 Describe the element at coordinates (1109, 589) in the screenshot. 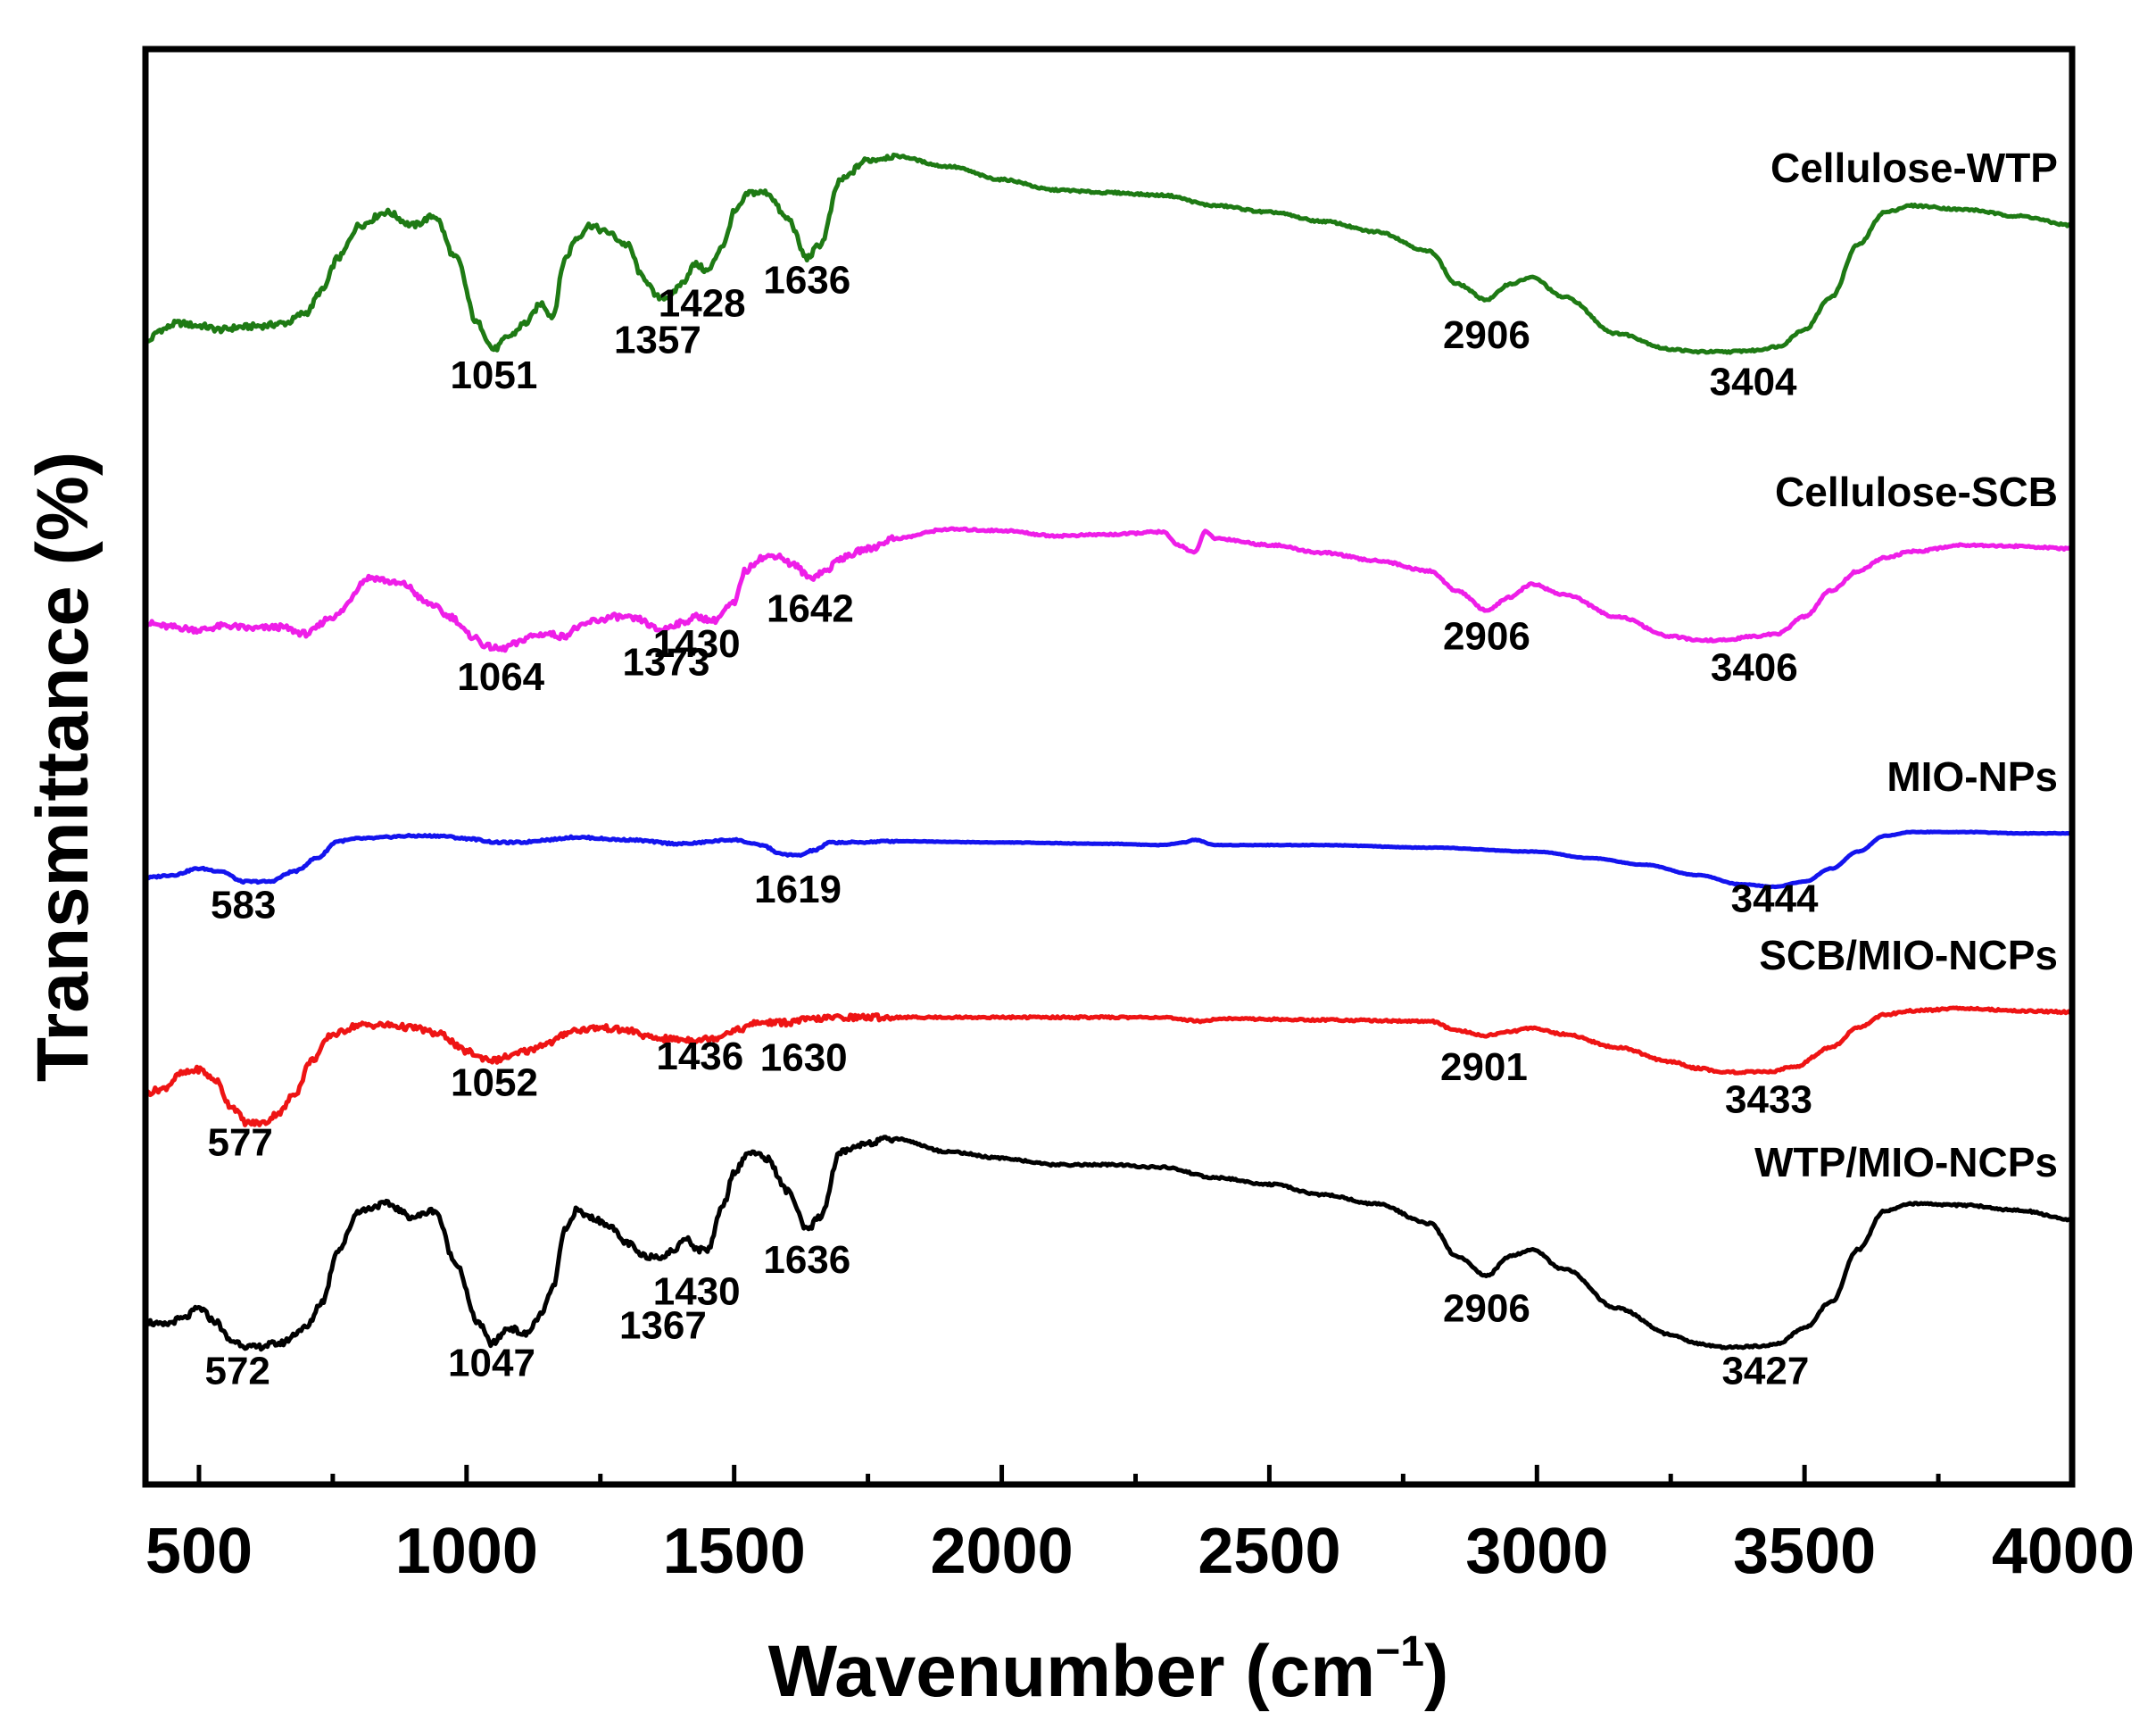

I see `series-line-cellulose-scb` at that location.